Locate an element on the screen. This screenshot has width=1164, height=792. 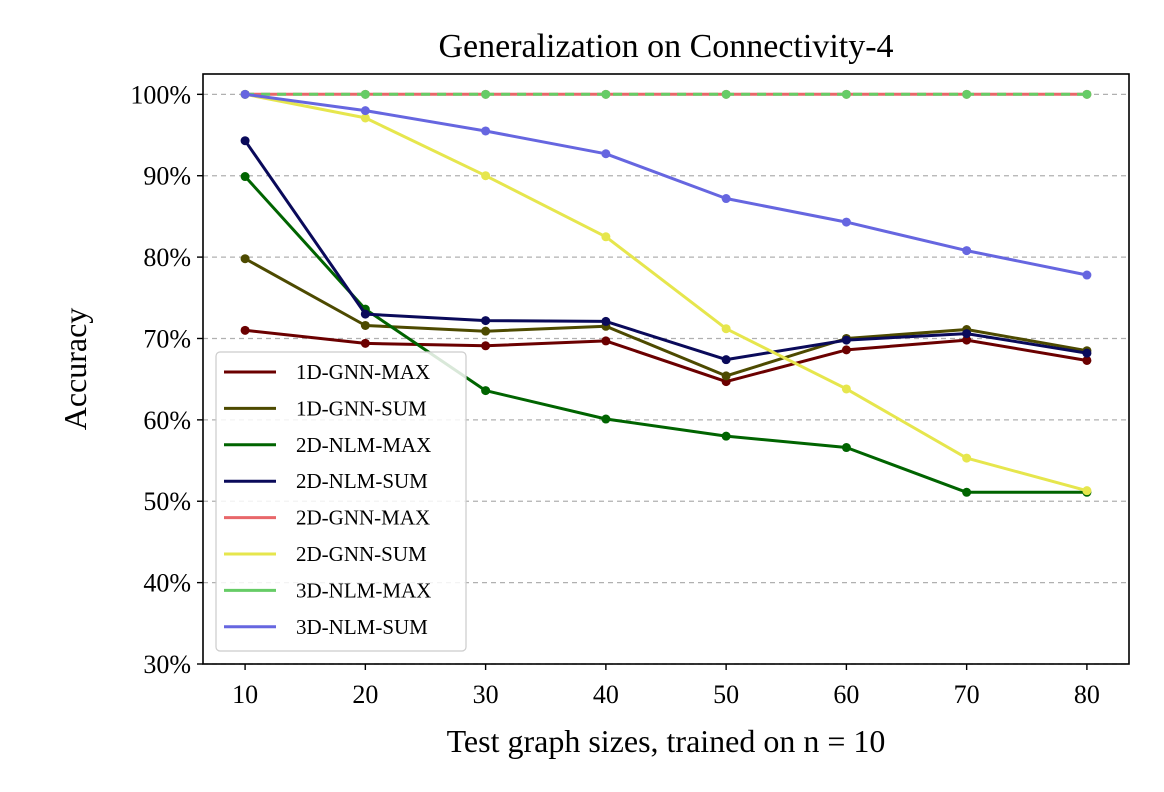
legend-label: 3D-NLM-SUM is located at coordinates (362, 627).